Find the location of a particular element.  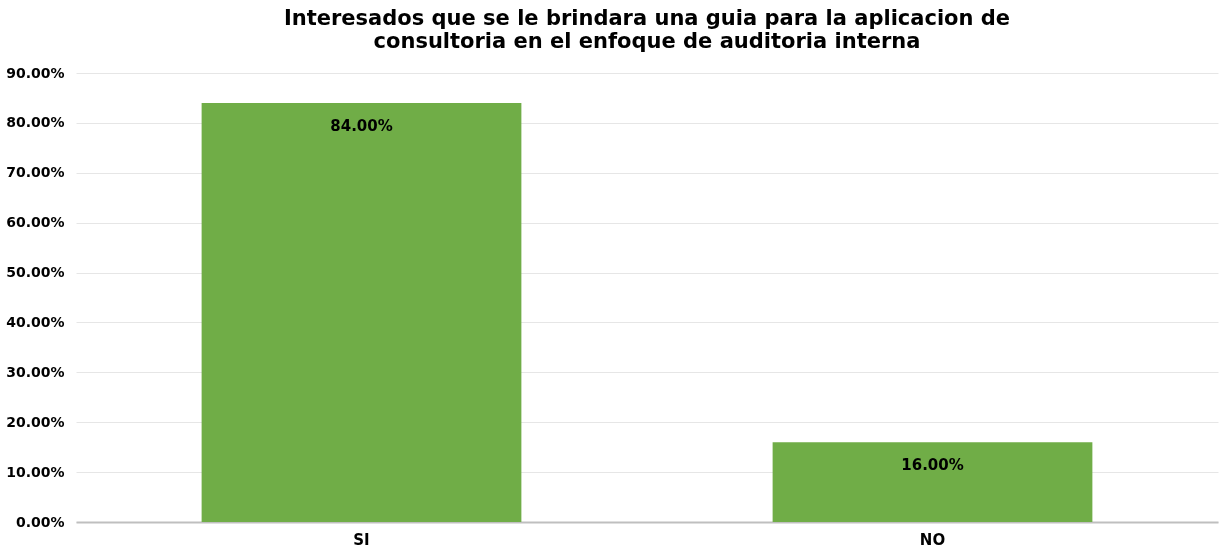

y-tick-label: 50.00% is located at coordinates (35, 272).